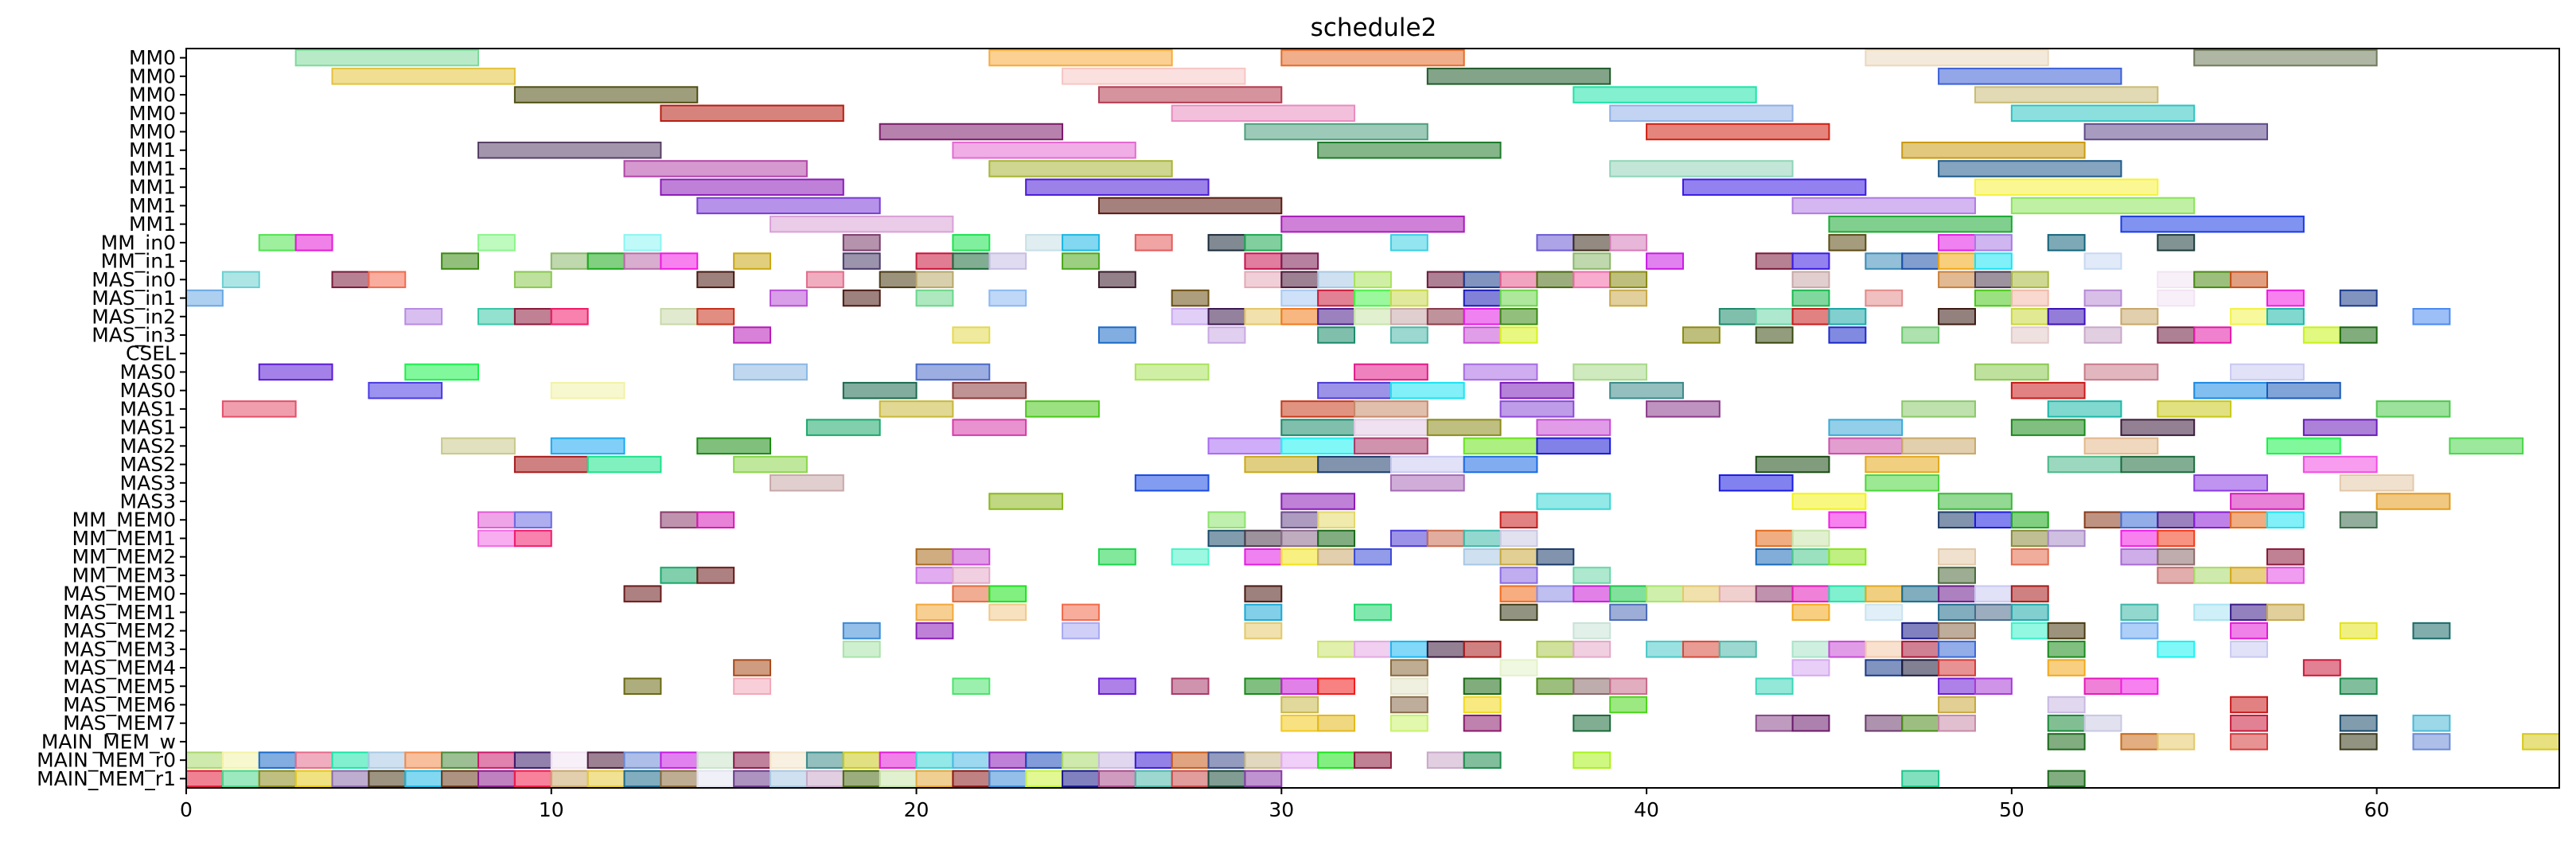 The image size is (2576, 842). What do you see at coordinates (134, 316) in the screenshot?
I see `y-tick-label: MAS_in2` at bounding box center [134, 316].